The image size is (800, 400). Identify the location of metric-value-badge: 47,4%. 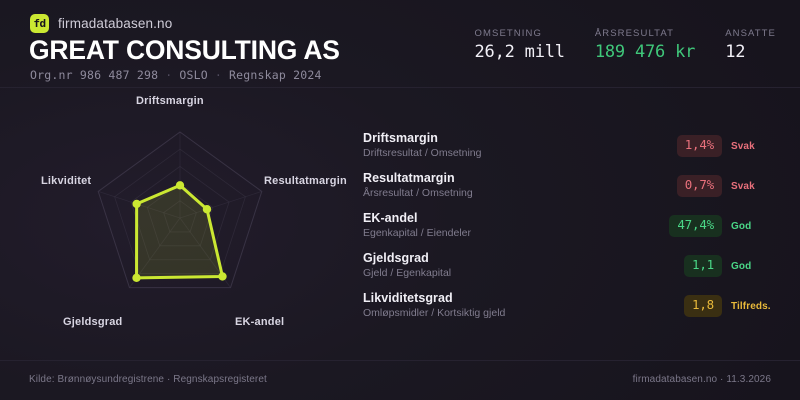
(695, 226).